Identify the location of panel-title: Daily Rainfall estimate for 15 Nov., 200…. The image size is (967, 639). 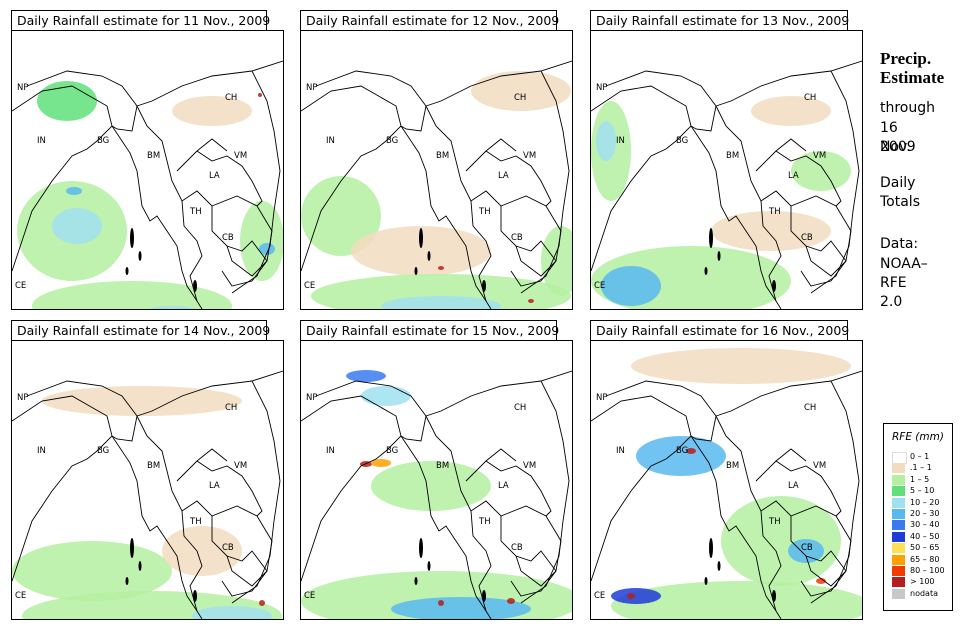
(429, 330).